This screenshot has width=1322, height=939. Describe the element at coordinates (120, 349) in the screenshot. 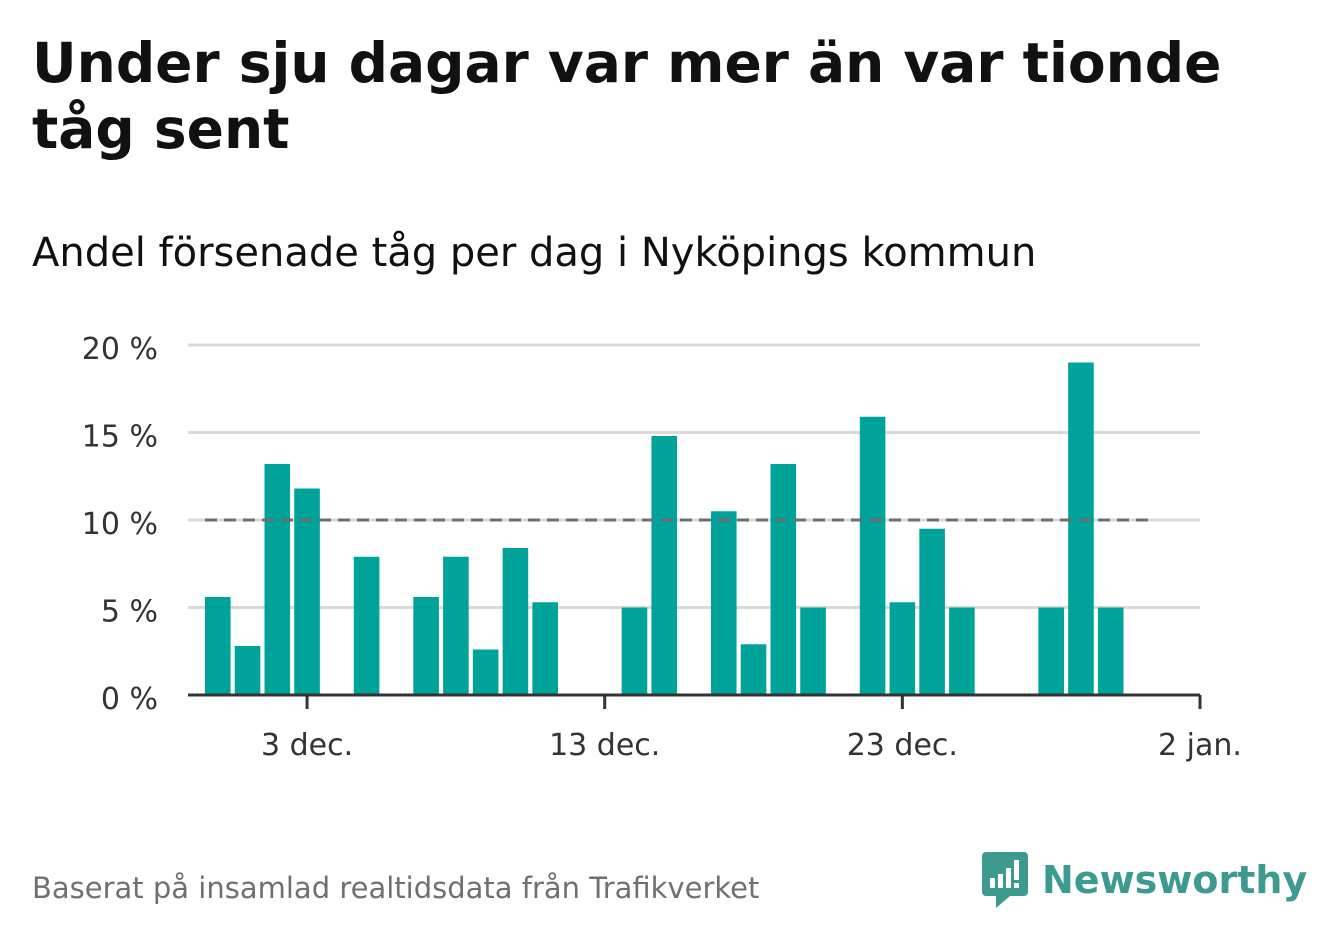

I see `y-tick-label: 20 %` at that location.